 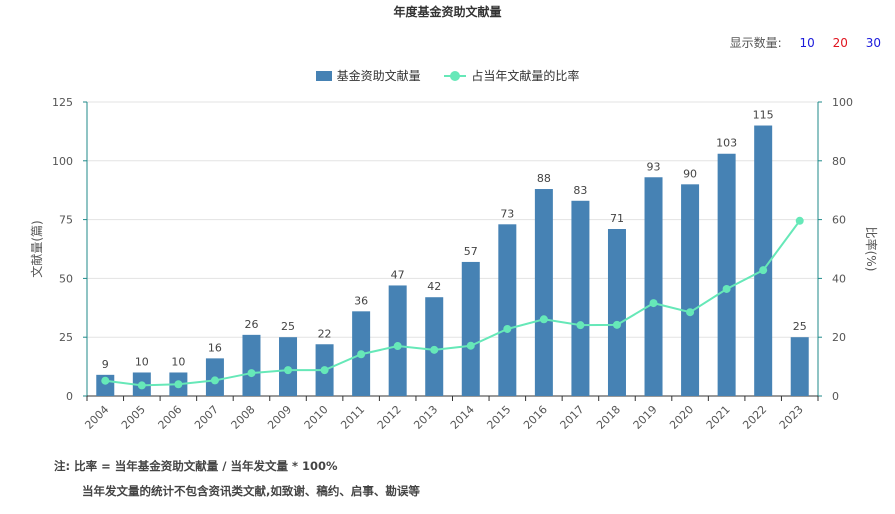 I want to click on legend-item-bar: 基金资助文献量, so click(x=368, y=75).